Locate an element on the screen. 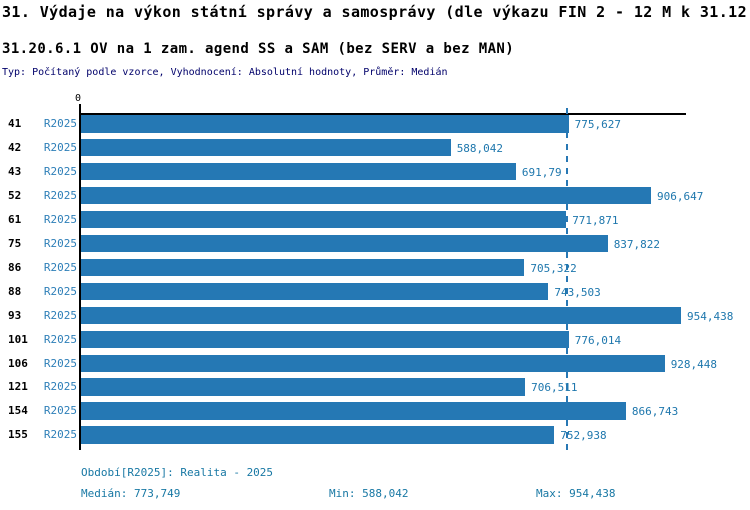 The height and width of the screenshot is (510, 750). row-id-label: 61 is located at coordinates (15, 219).